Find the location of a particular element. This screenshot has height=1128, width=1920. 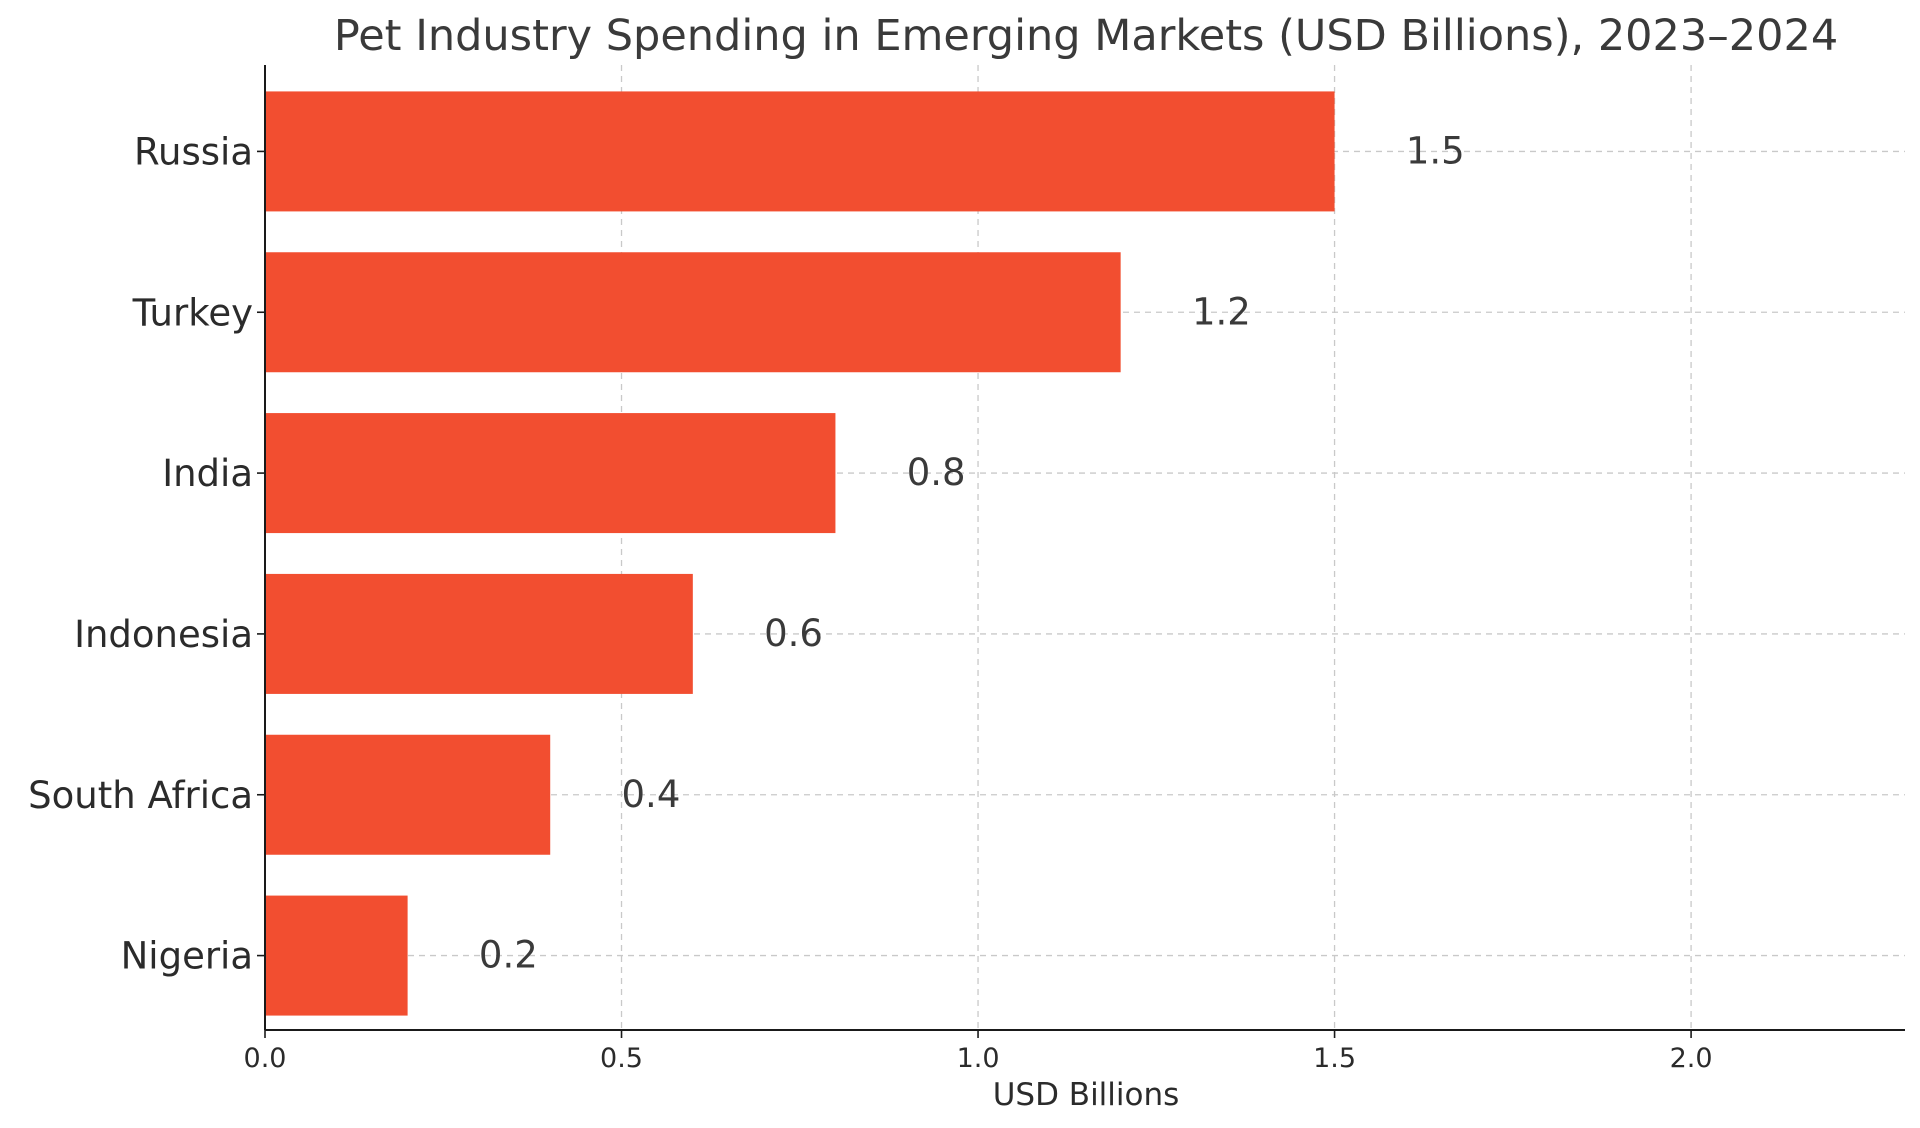

y-tick-label: Turkey is located at coordinates (192, 312).